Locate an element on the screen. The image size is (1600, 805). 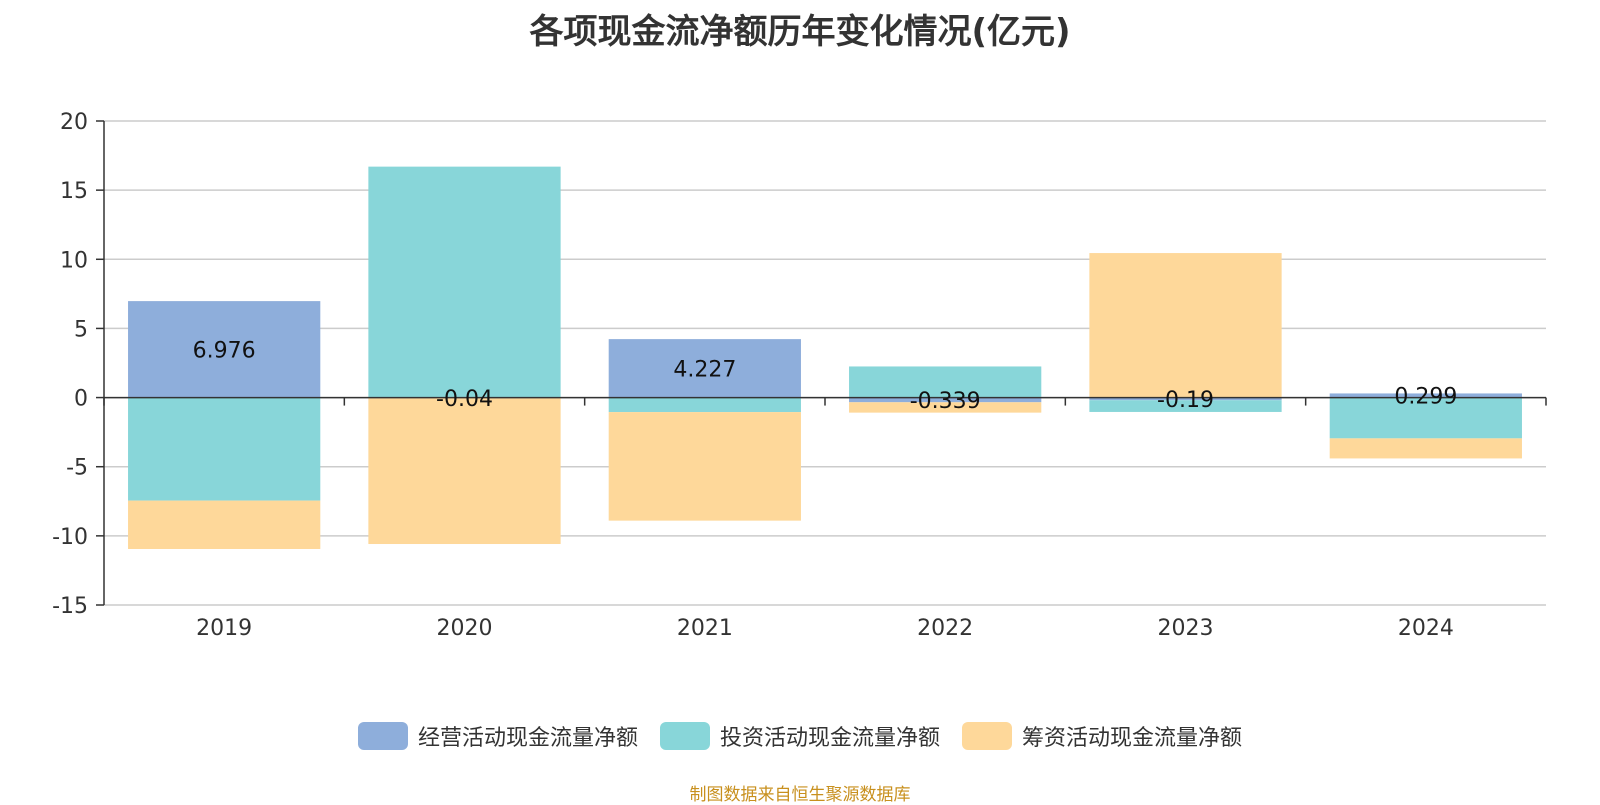
data-label: -0.19 is located at coordinates (1185, 400).